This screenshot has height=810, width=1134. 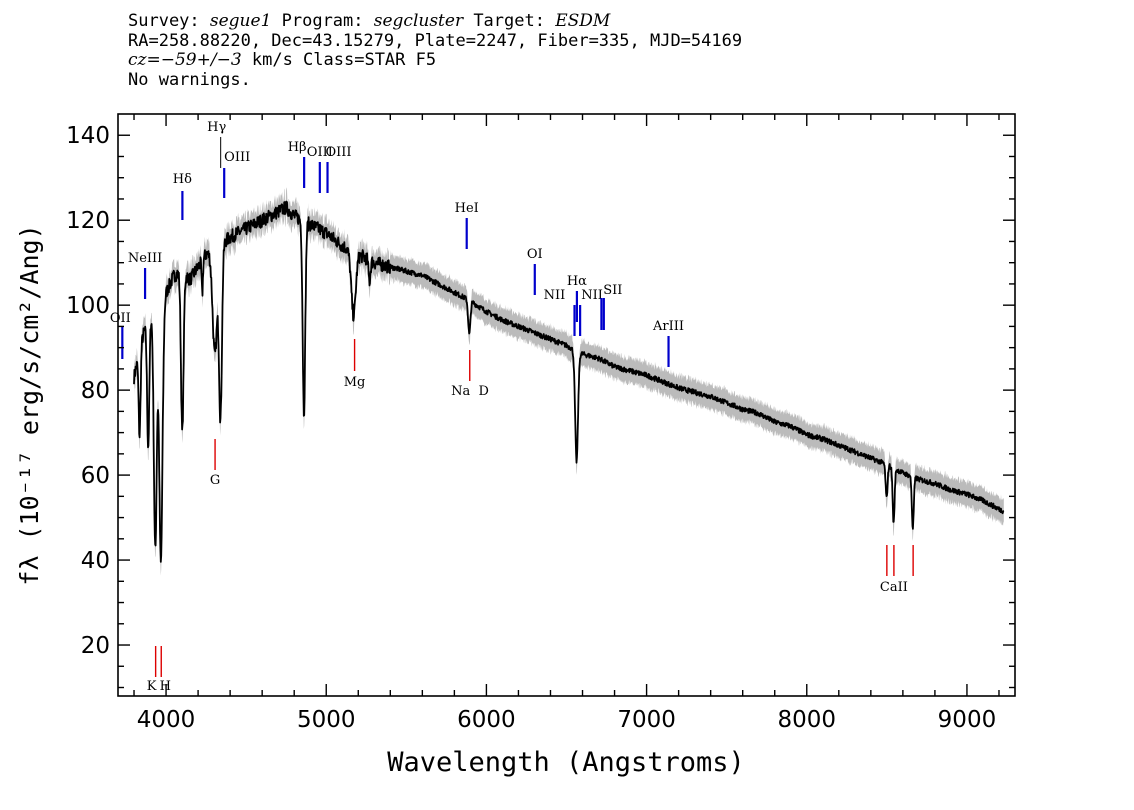 What do you see at coordinates (88, 306) in the screenshot?
I see `y-tick-label: 100` at bounding box center [88, 306].